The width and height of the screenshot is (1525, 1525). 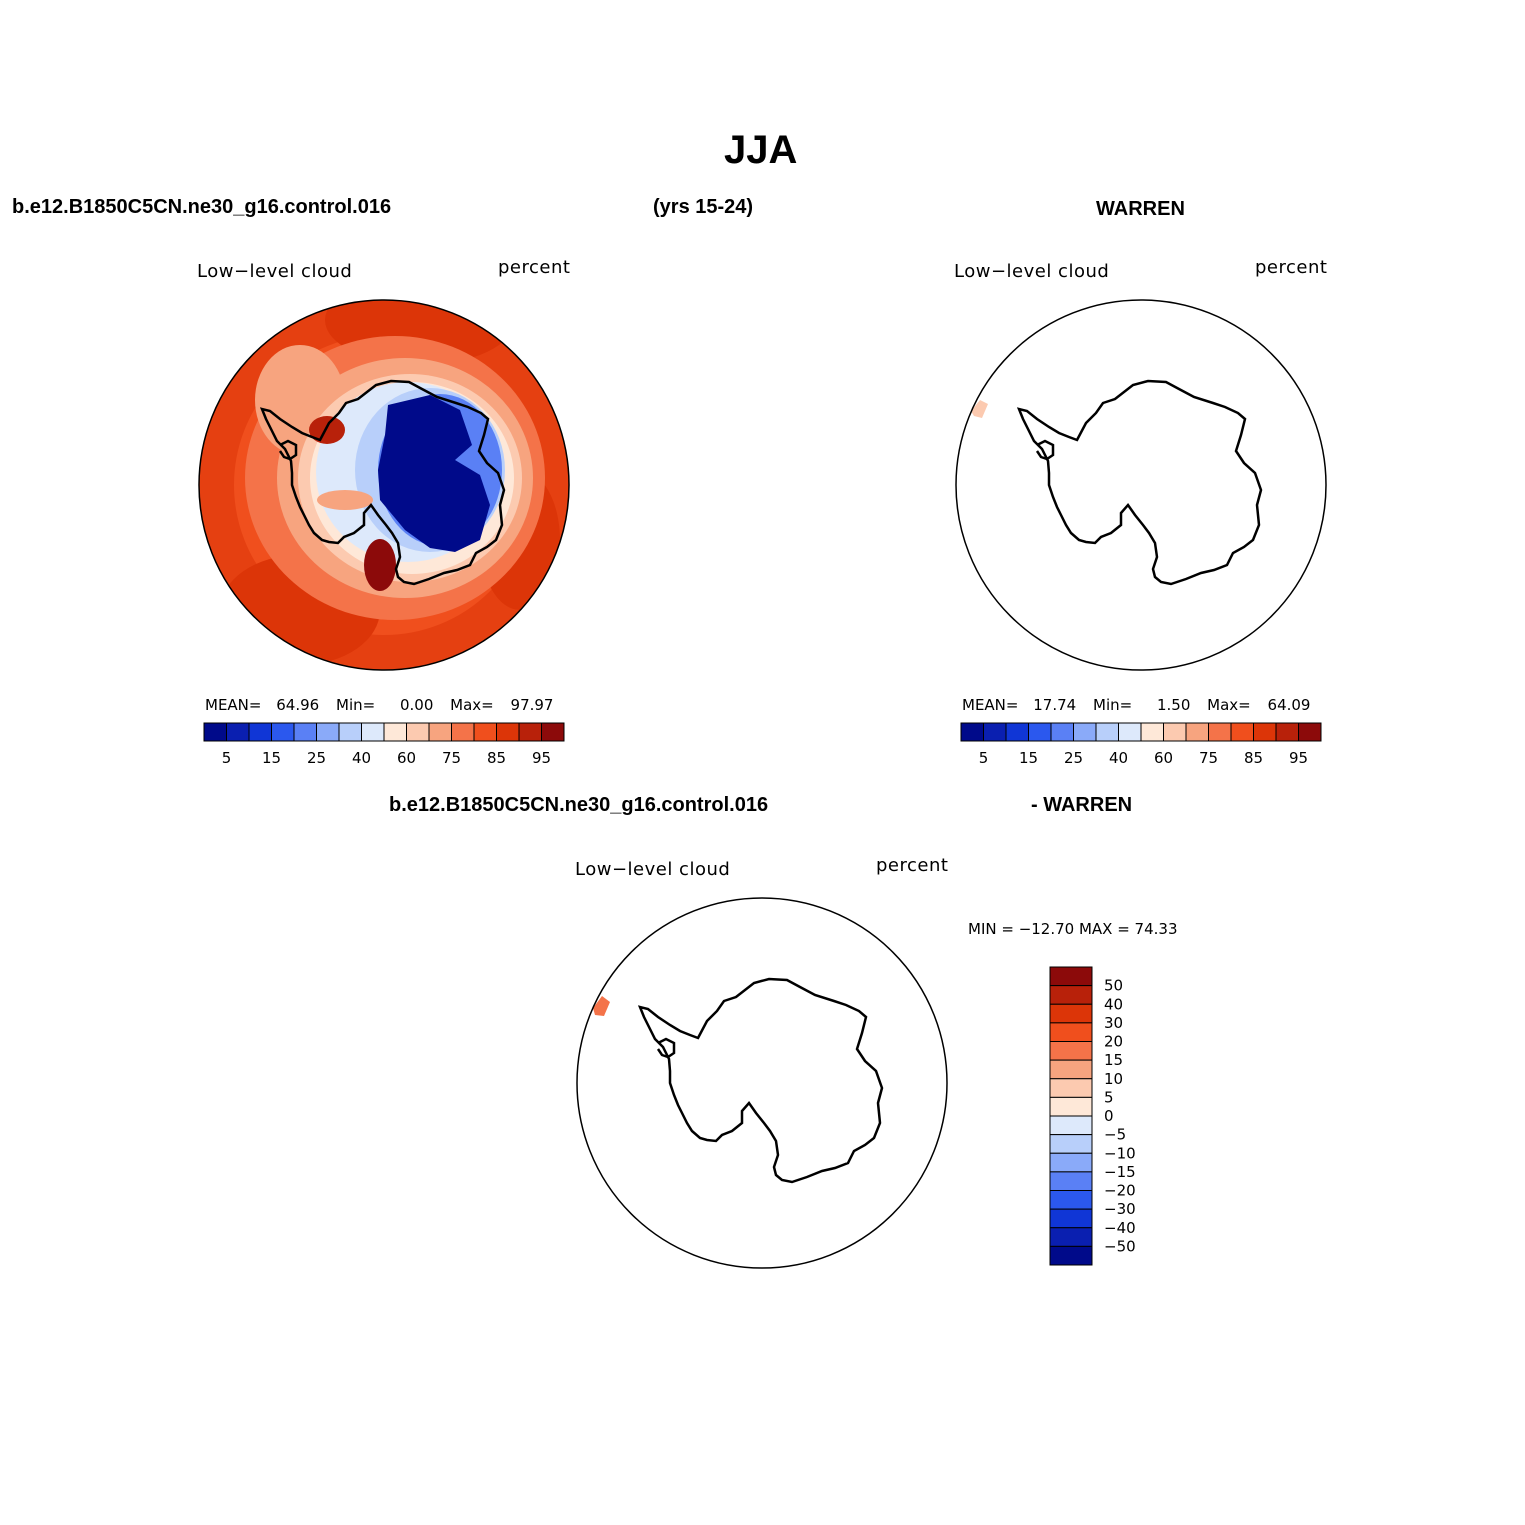 What do you see at coordinates (1073, 929) in the screenshot?
I see `diff-minmax: MIN = −12.70 MAX = 74.33` at bounding box center [1073, 929].